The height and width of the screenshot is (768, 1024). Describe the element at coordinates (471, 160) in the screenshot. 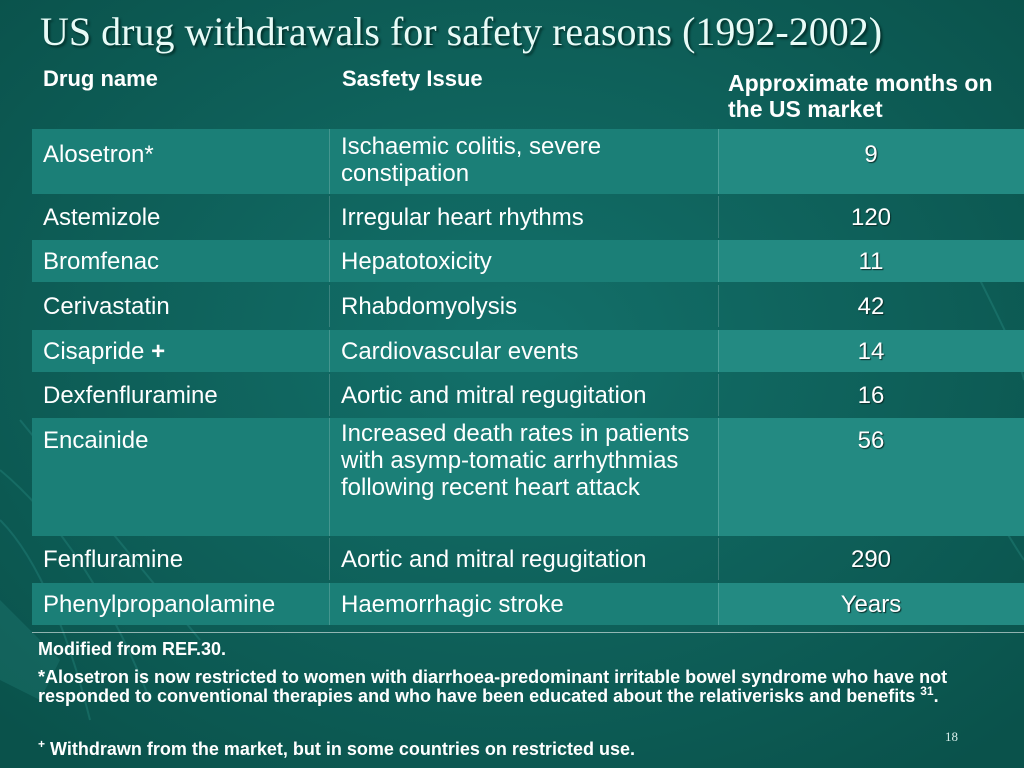

I see `safety-issue: Ischaemic colitis, severe constipation` at that location.